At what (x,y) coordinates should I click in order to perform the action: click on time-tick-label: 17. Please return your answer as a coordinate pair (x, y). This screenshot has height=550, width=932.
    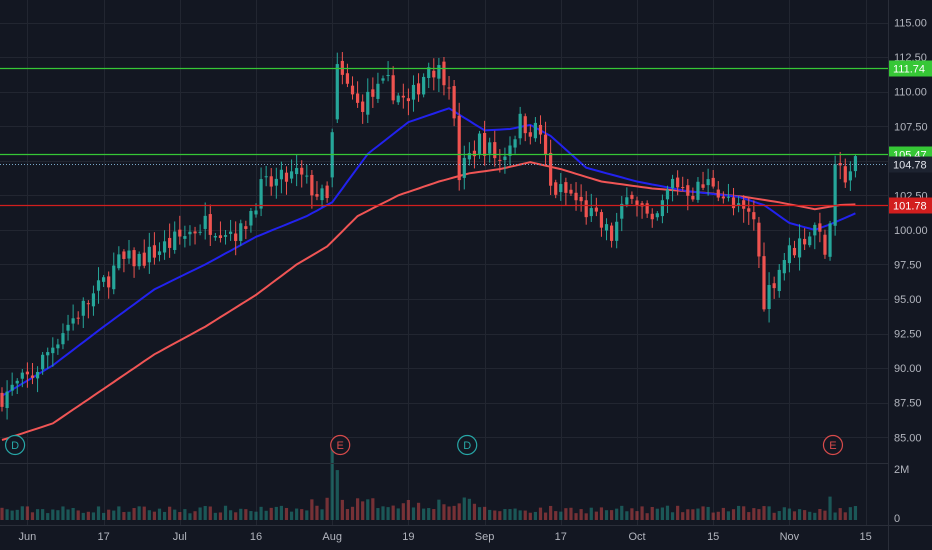
    Looking at the image, I should click on (103, 537).